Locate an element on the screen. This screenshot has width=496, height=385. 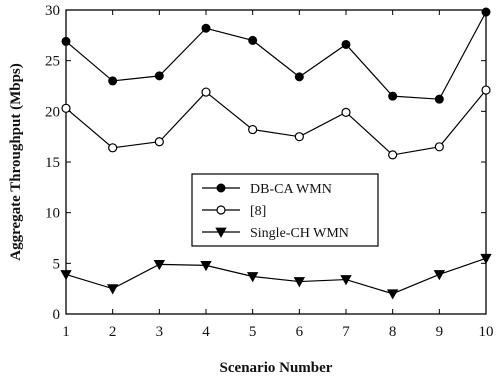
legend-item: DB-CA WMN is located at coordinates (267, 189).